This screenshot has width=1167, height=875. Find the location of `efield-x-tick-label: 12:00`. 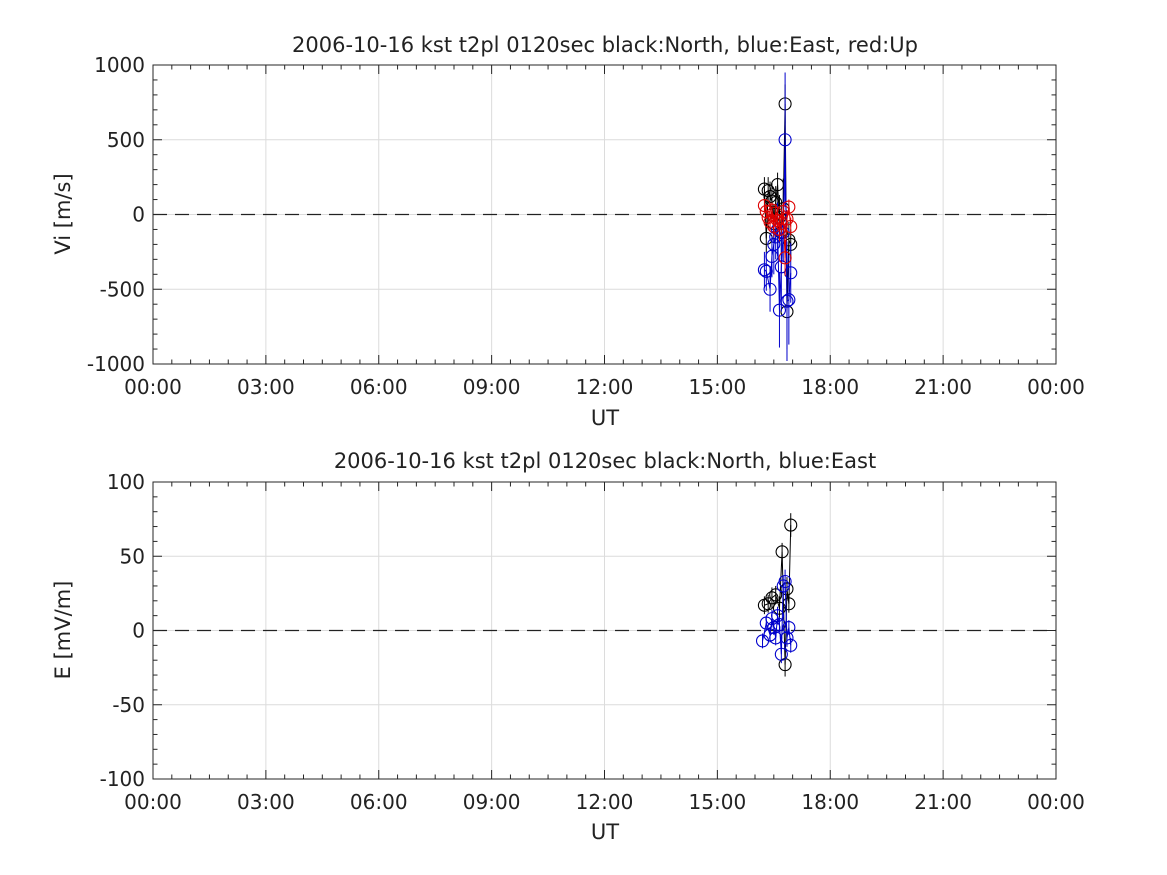

efield-x-tick-label: 12:00 is located at coordinates (605, 802).